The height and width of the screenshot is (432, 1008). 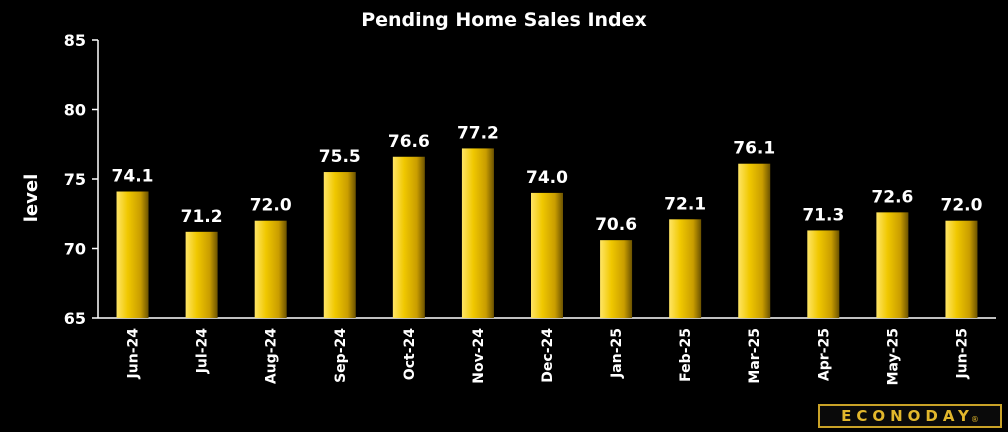 What do you see at coordinates (962, 353) in the screenshot?
I see `x-tick-label: Jun-25` at bounding box center [962, 353].